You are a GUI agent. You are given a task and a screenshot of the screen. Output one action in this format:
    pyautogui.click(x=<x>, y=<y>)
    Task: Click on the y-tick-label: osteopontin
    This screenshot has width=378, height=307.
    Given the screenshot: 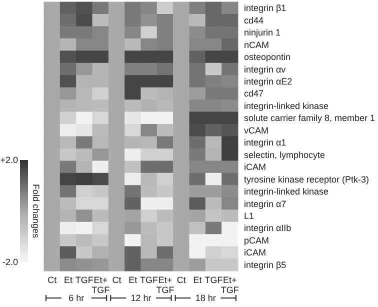 What is the action you would take?
    pyautogui.click(x=267, y=57)
    